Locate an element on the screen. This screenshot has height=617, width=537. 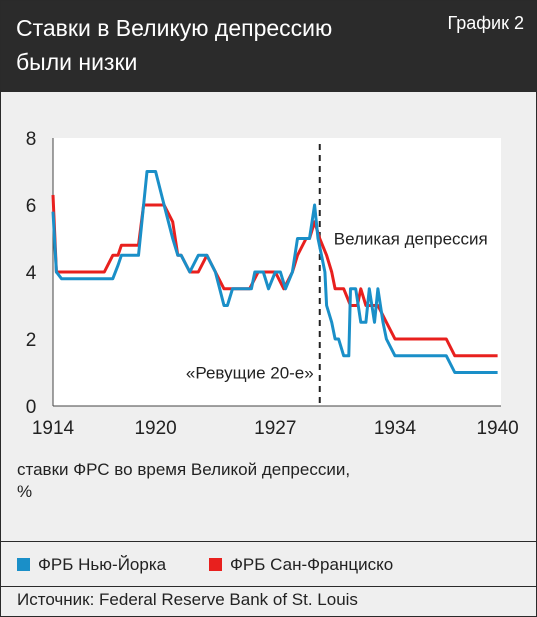
y-tick-label: 2 is located at coordinates (31, 340).